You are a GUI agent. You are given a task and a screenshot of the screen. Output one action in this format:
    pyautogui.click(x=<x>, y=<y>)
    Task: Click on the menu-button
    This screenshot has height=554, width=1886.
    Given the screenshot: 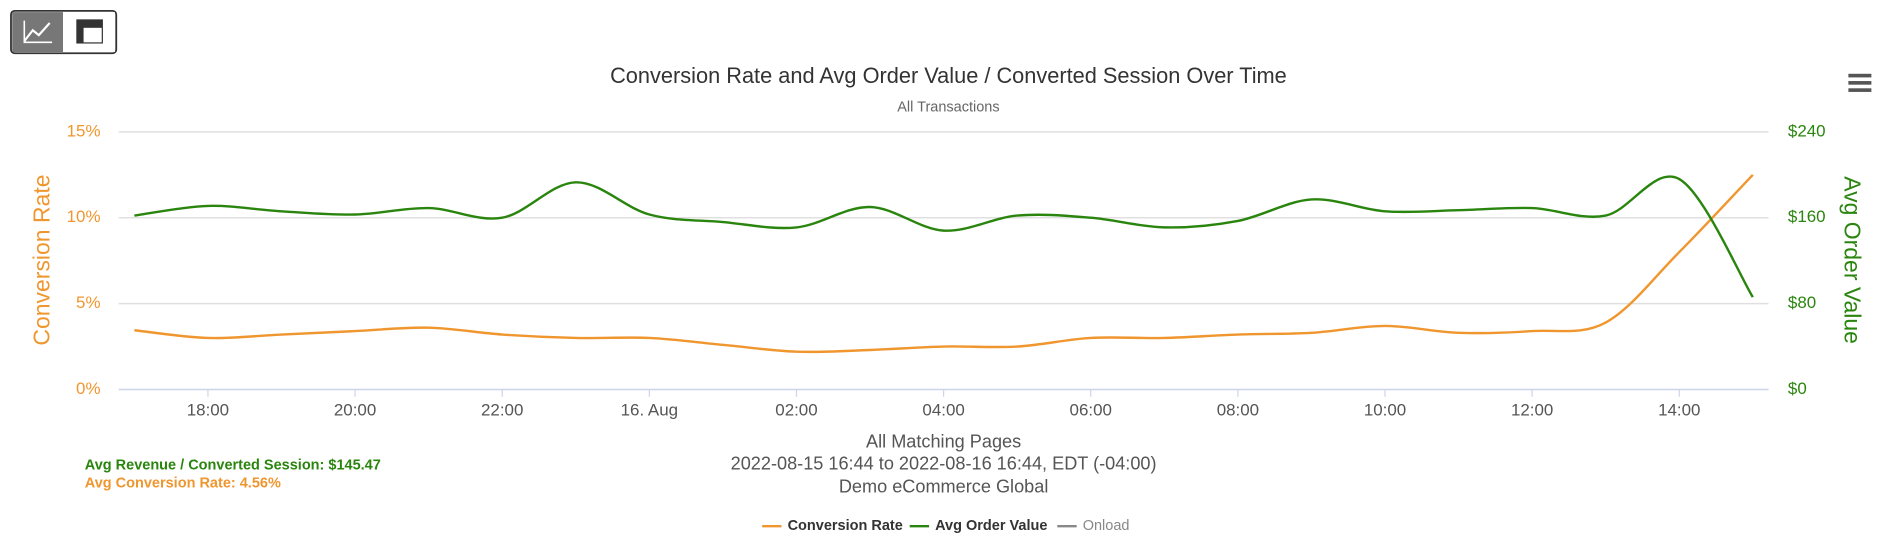 What is the action you would take?
    pyautogui.click(x=1860, y=82)
    